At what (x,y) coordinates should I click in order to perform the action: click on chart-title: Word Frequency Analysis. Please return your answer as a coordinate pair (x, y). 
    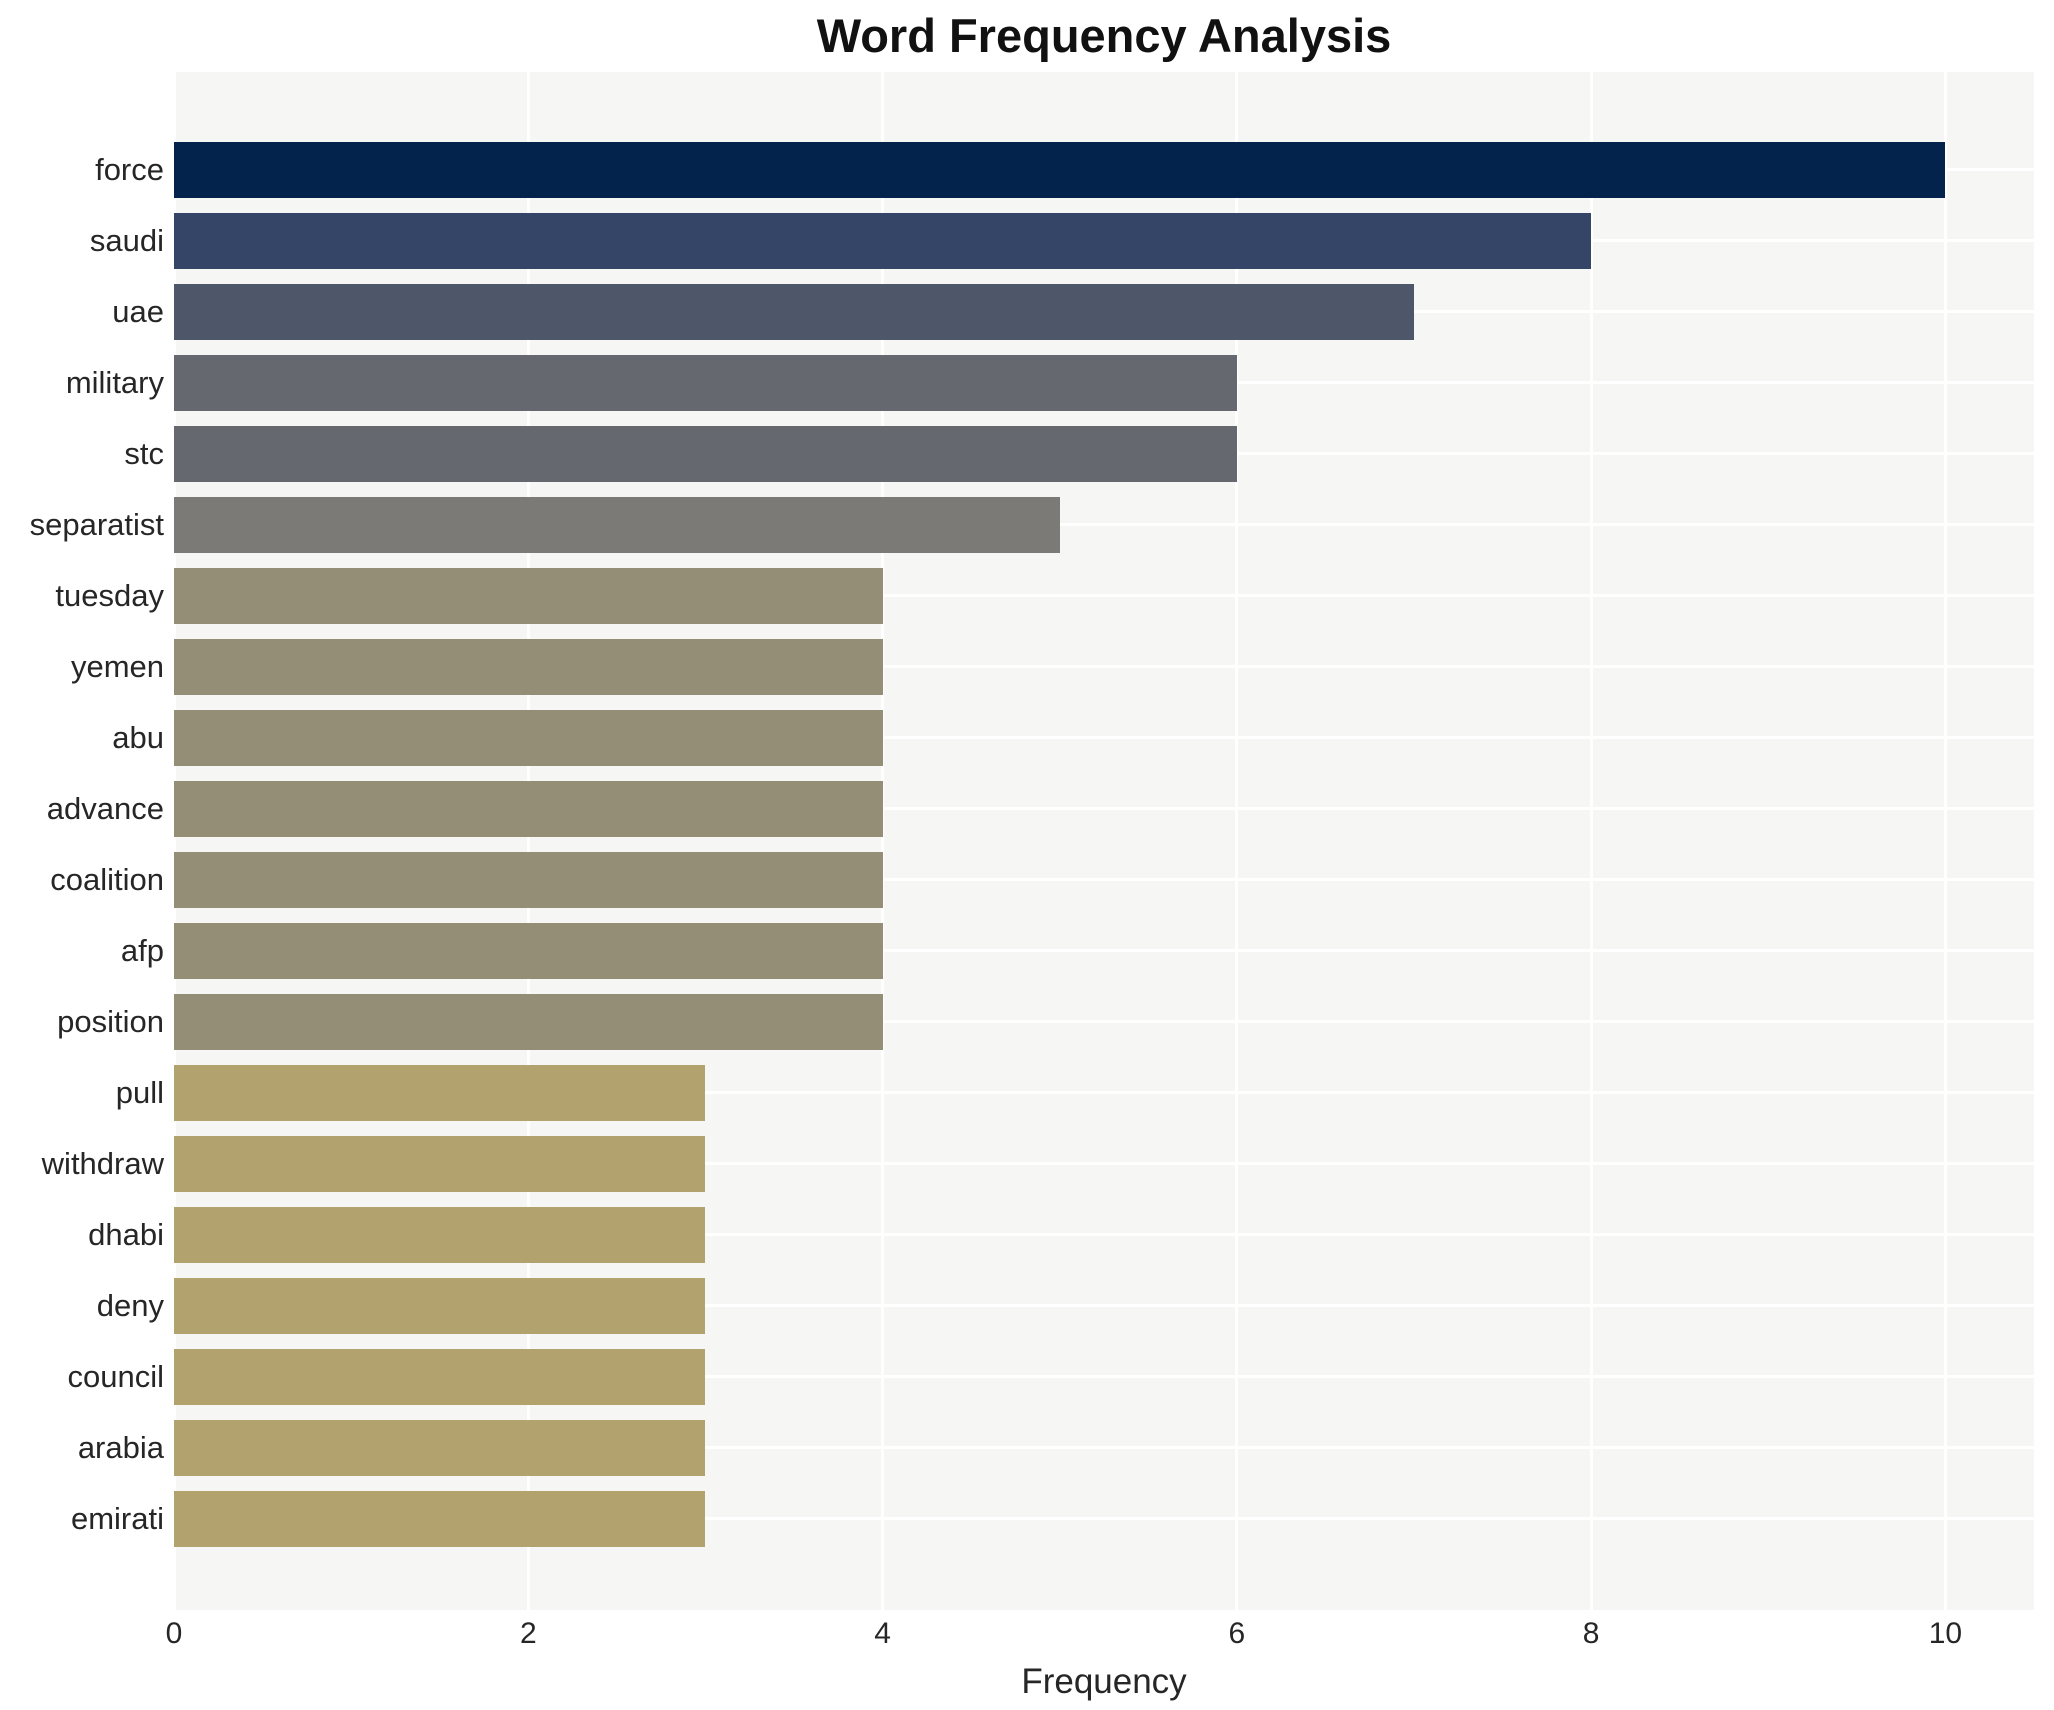
    Looking at the image, I should click on (1104, 35).